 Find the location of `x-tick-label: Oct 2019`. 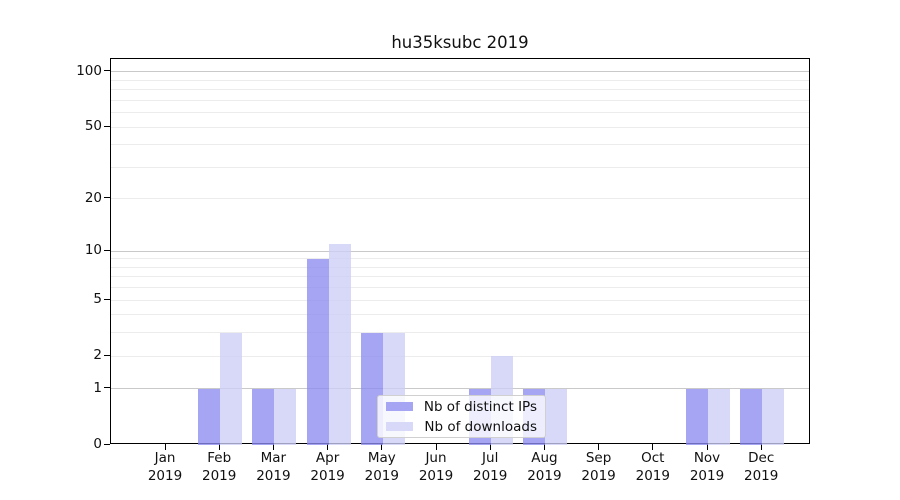

x-tick-label: Oct 2019 is located at coordinates (653, 467).